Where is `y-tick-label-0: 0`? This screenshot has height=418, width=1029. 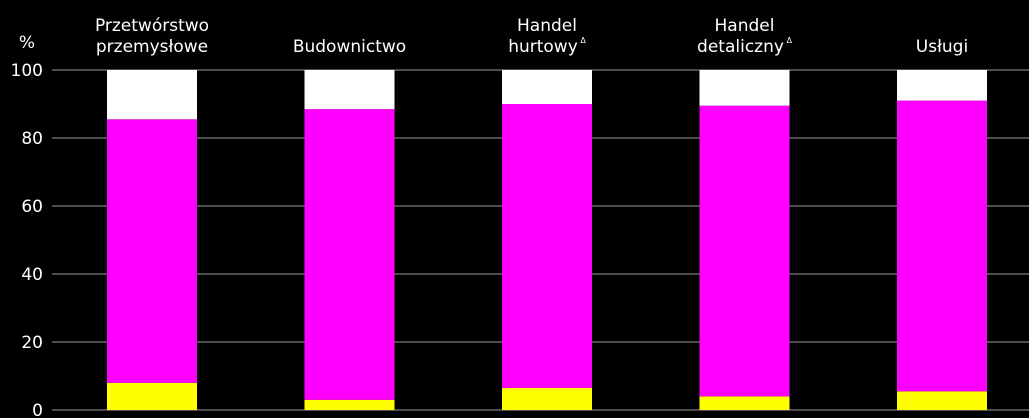 y-tick-label-0: 0 is located at coordinates (37, 409).